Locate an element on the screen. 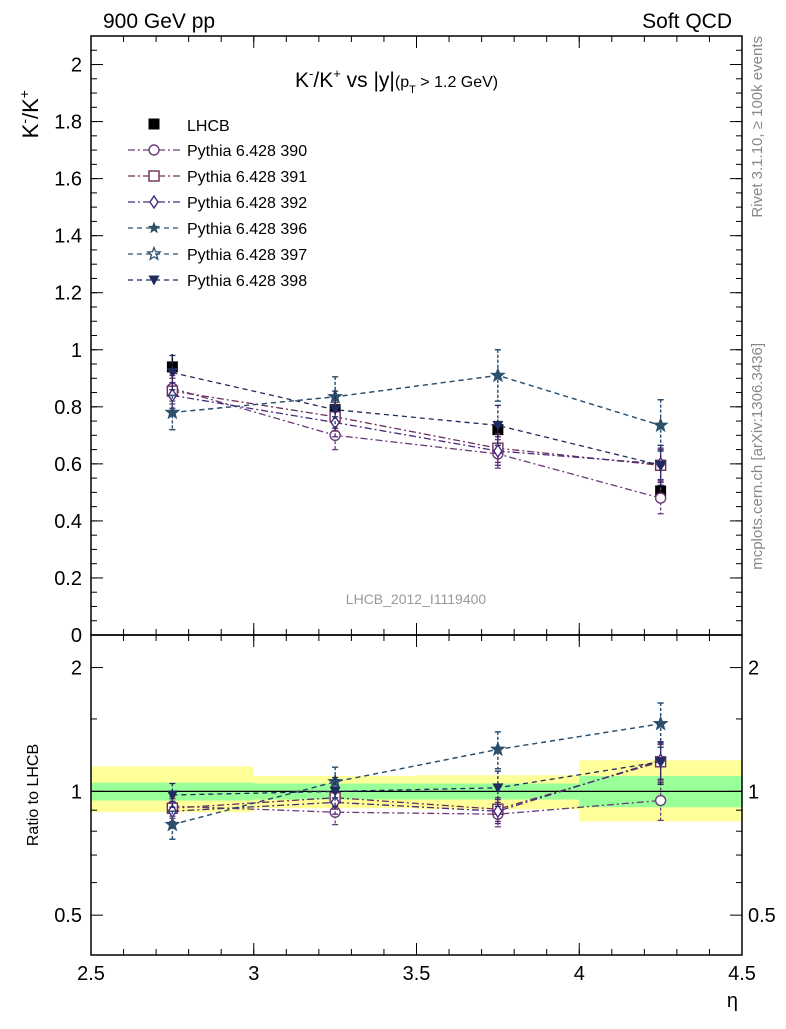 The image size is (786, 1029). legend-label: Pythia 6.428 396 is located at coordinates (247, 229).